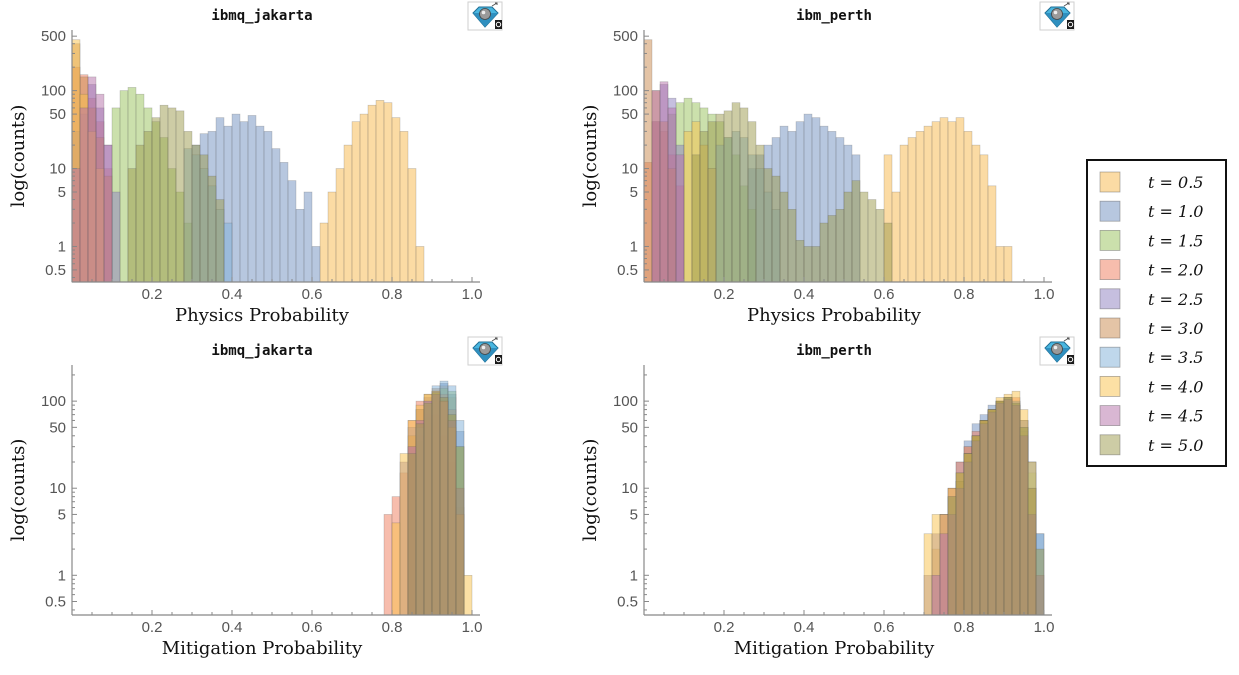 The width and height of the screenshot is (1239, 675). What do you see at coordinates (1175, 182) in the screenshot?
I see `legend-label: t = 0.5` at bounding box center [1175, 182].